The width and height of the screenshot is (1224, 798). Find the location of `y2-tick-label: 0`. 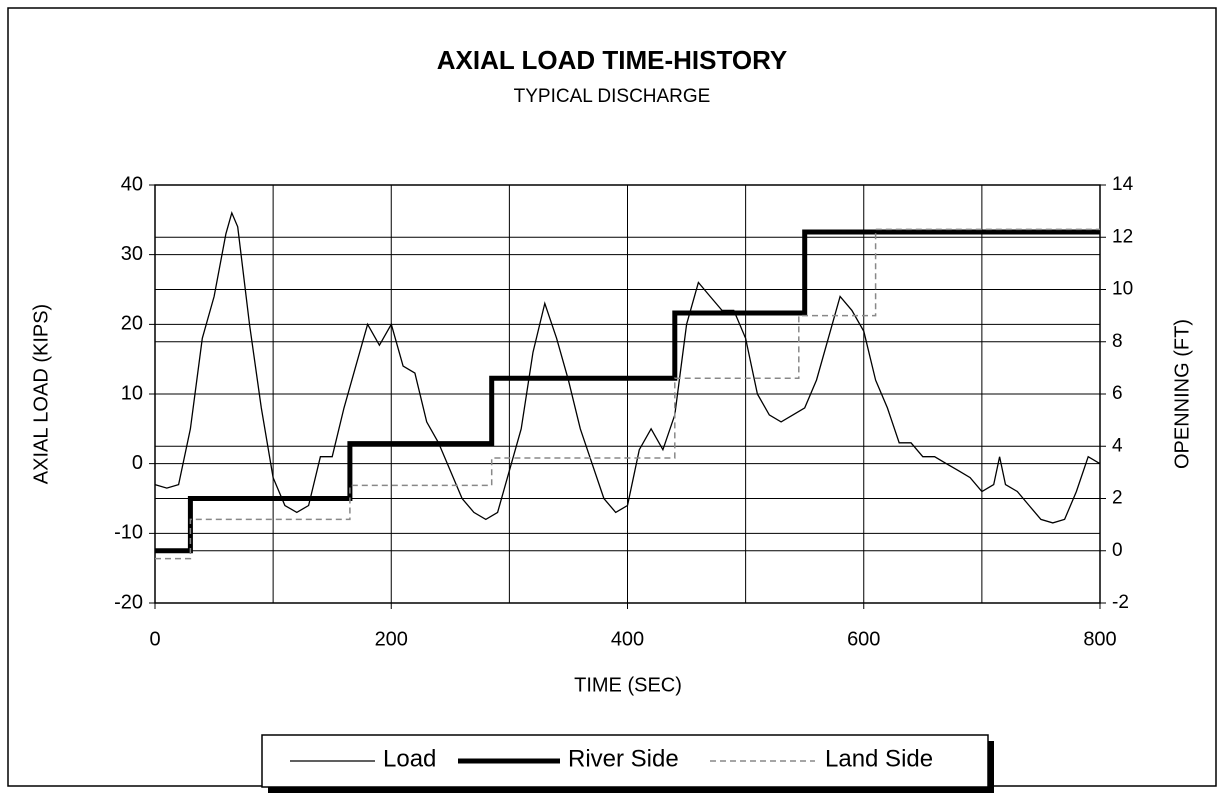

y2-tick-label: 0 is located at coordinates (1117, 550).